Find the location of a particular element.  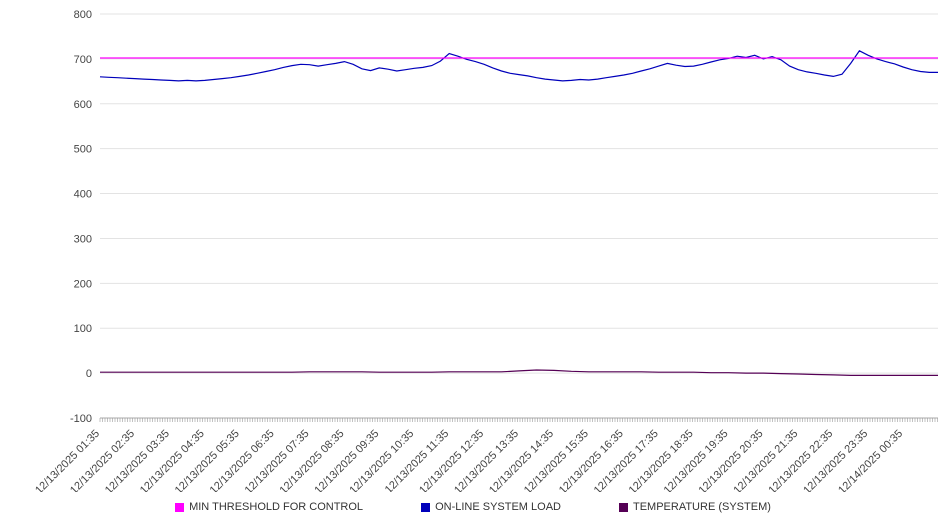

legend-item-temperature: TEMPERATURE (SYSTEM) is located at coordinates (694, 507).